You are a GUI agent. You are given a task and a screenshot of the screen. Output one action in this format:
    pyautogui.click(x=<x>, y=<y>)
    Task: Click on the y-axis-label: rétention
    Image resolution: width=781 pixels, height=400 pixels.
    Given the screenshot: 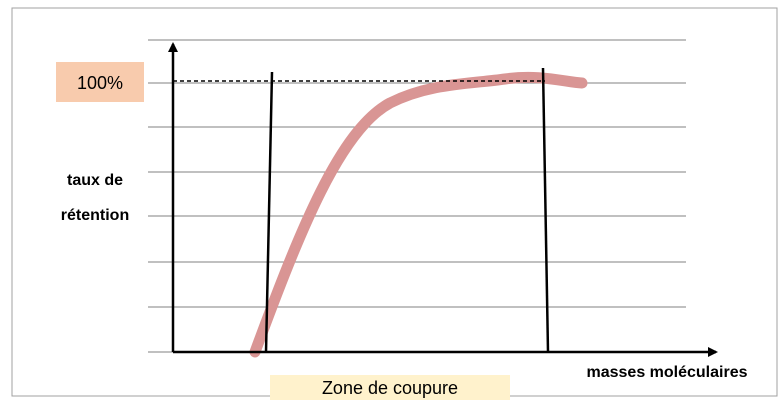 What is the action you would take?
    pyautogui.click(x=95, y=215)
    